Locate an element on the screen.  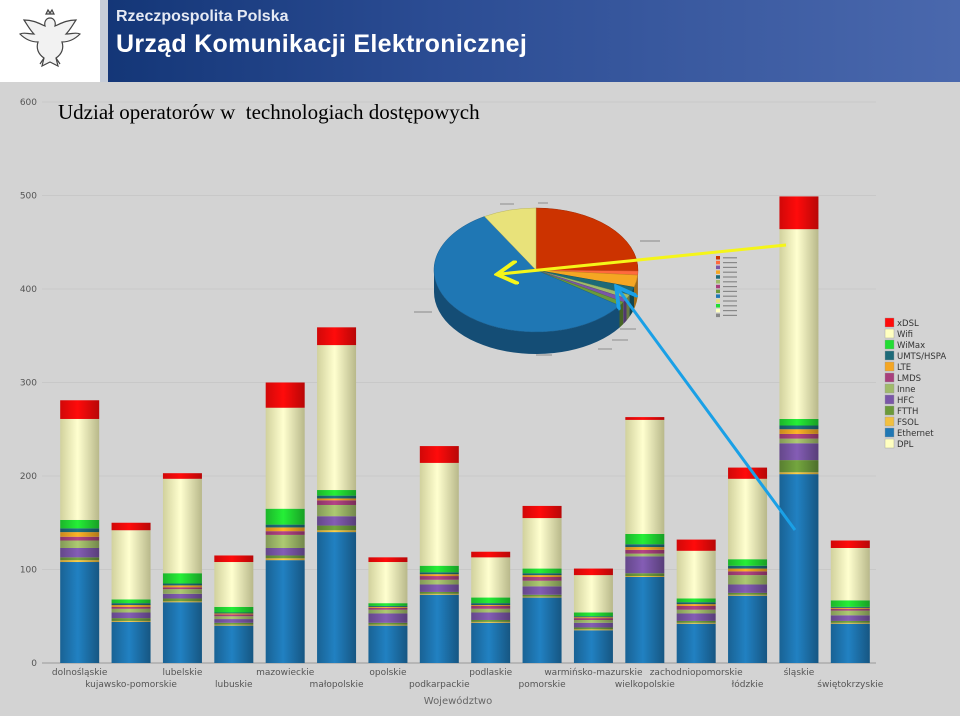
pie-side is located at coordinates (621, 315).